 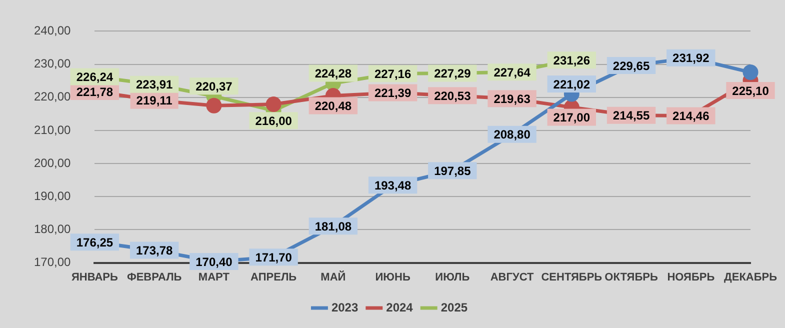 What do you see at coordinates (631, 277) in the screenshot?
I see `x-tick-label: ОКТЯБРЬ` at bounding box center [631, 277].